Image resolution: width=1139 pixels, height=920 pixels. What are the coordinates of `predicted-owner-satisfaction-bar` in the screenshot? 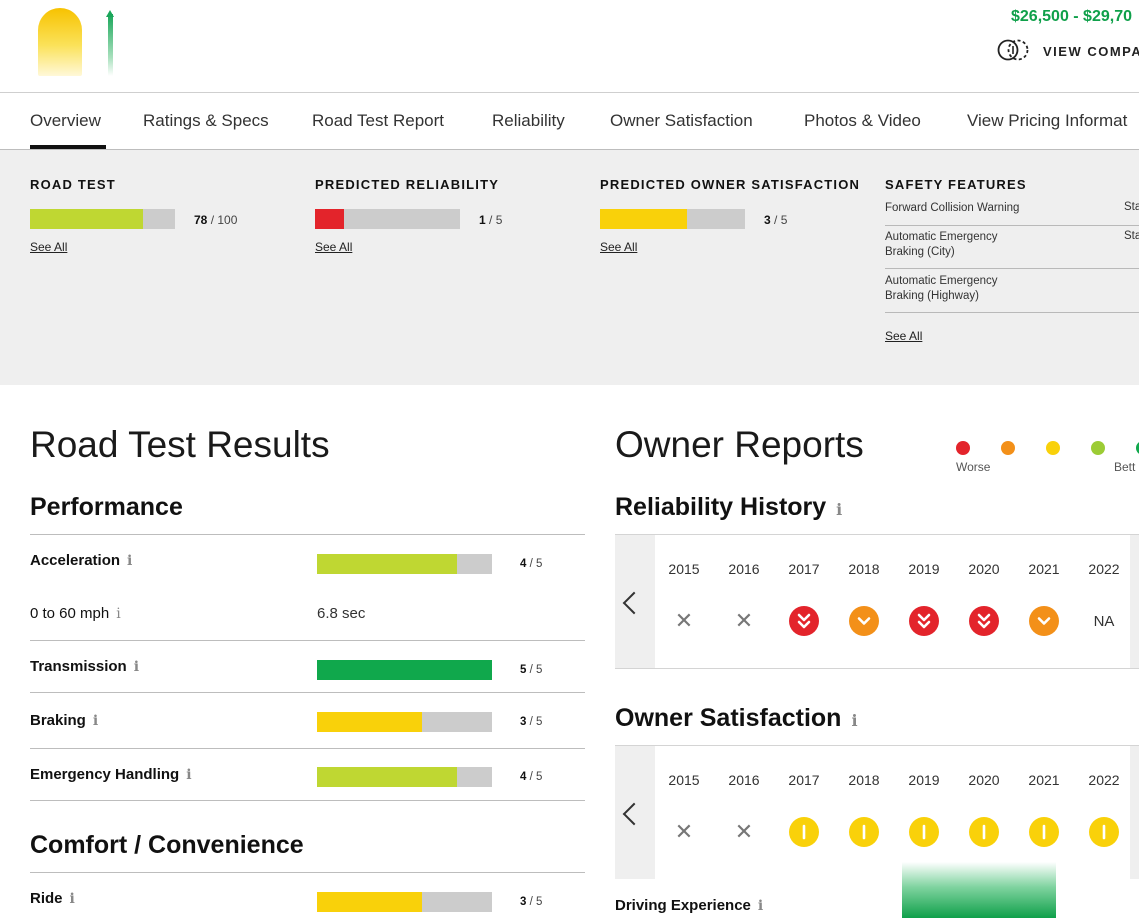 It's located at (672, 219).